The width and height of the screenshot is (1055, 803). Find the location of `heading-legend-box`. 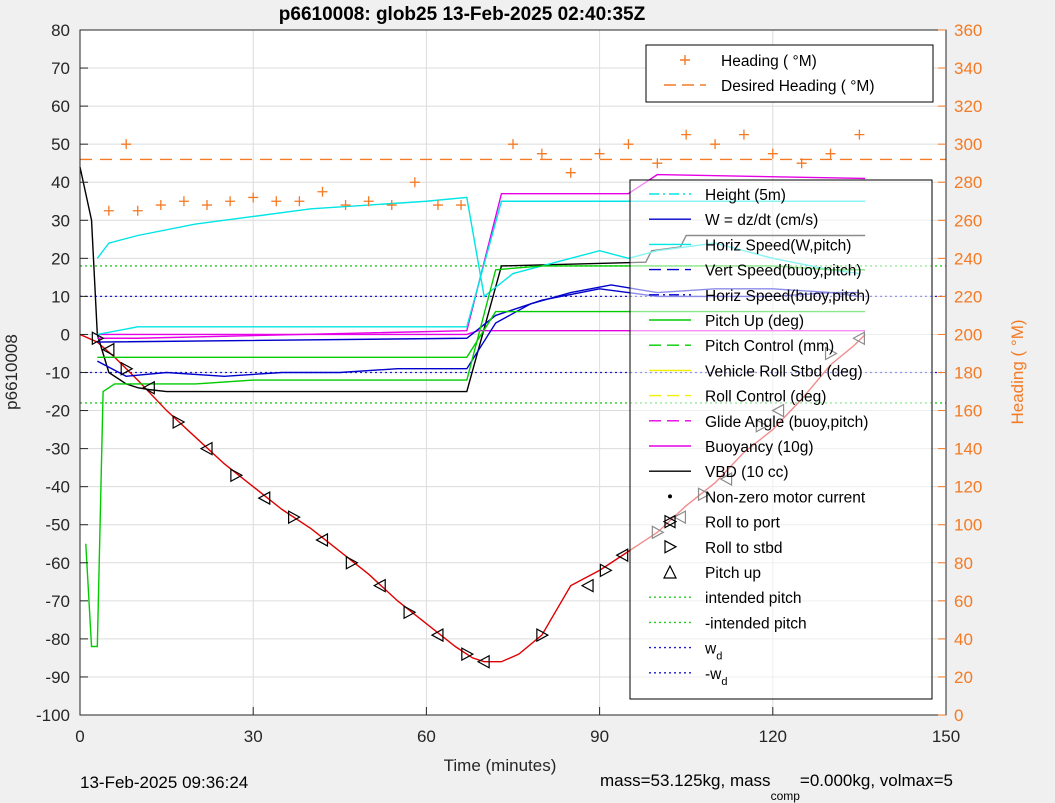

heading-legend-box is located at coordinates (789, 73).